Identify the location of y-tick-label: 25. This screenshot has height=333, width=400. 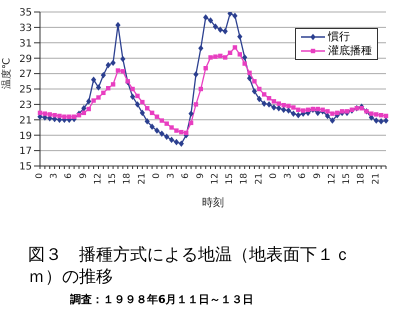
(25, 90).